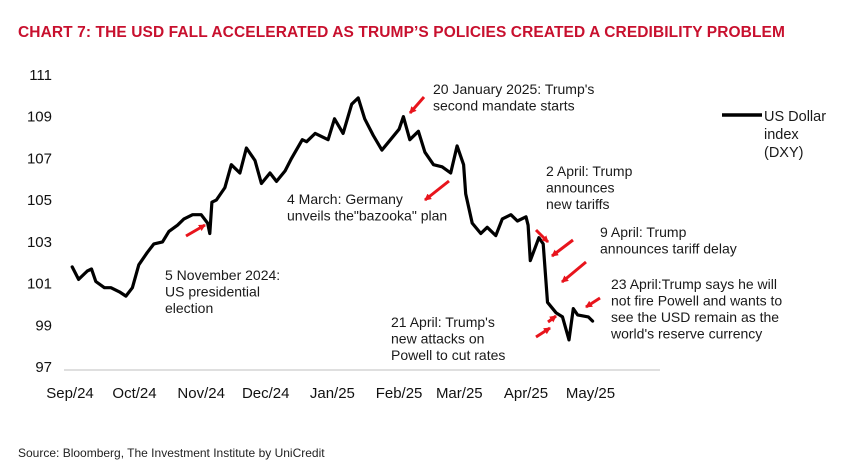 Image resolution: width=849 pixels, height=474 pixels. What do you see at coordinates (437, 339) in the screenshot?
I see `annotation-line: new attacks on` at bounding box center [437, 339].